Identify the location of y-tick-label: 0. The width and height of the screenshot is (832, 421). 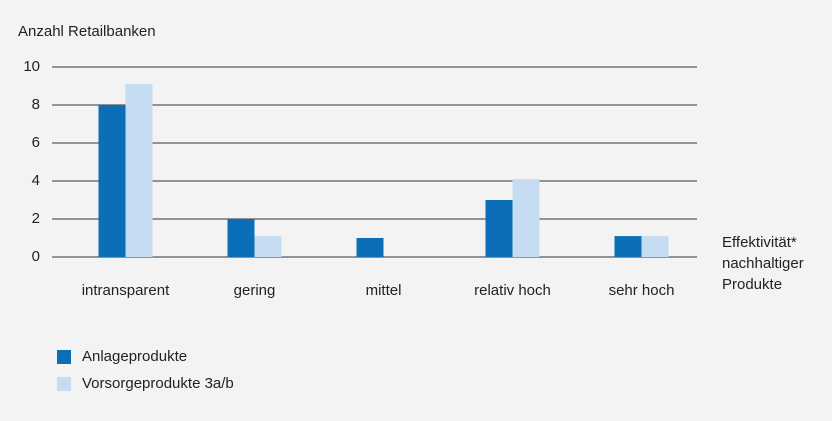
(36, 256).